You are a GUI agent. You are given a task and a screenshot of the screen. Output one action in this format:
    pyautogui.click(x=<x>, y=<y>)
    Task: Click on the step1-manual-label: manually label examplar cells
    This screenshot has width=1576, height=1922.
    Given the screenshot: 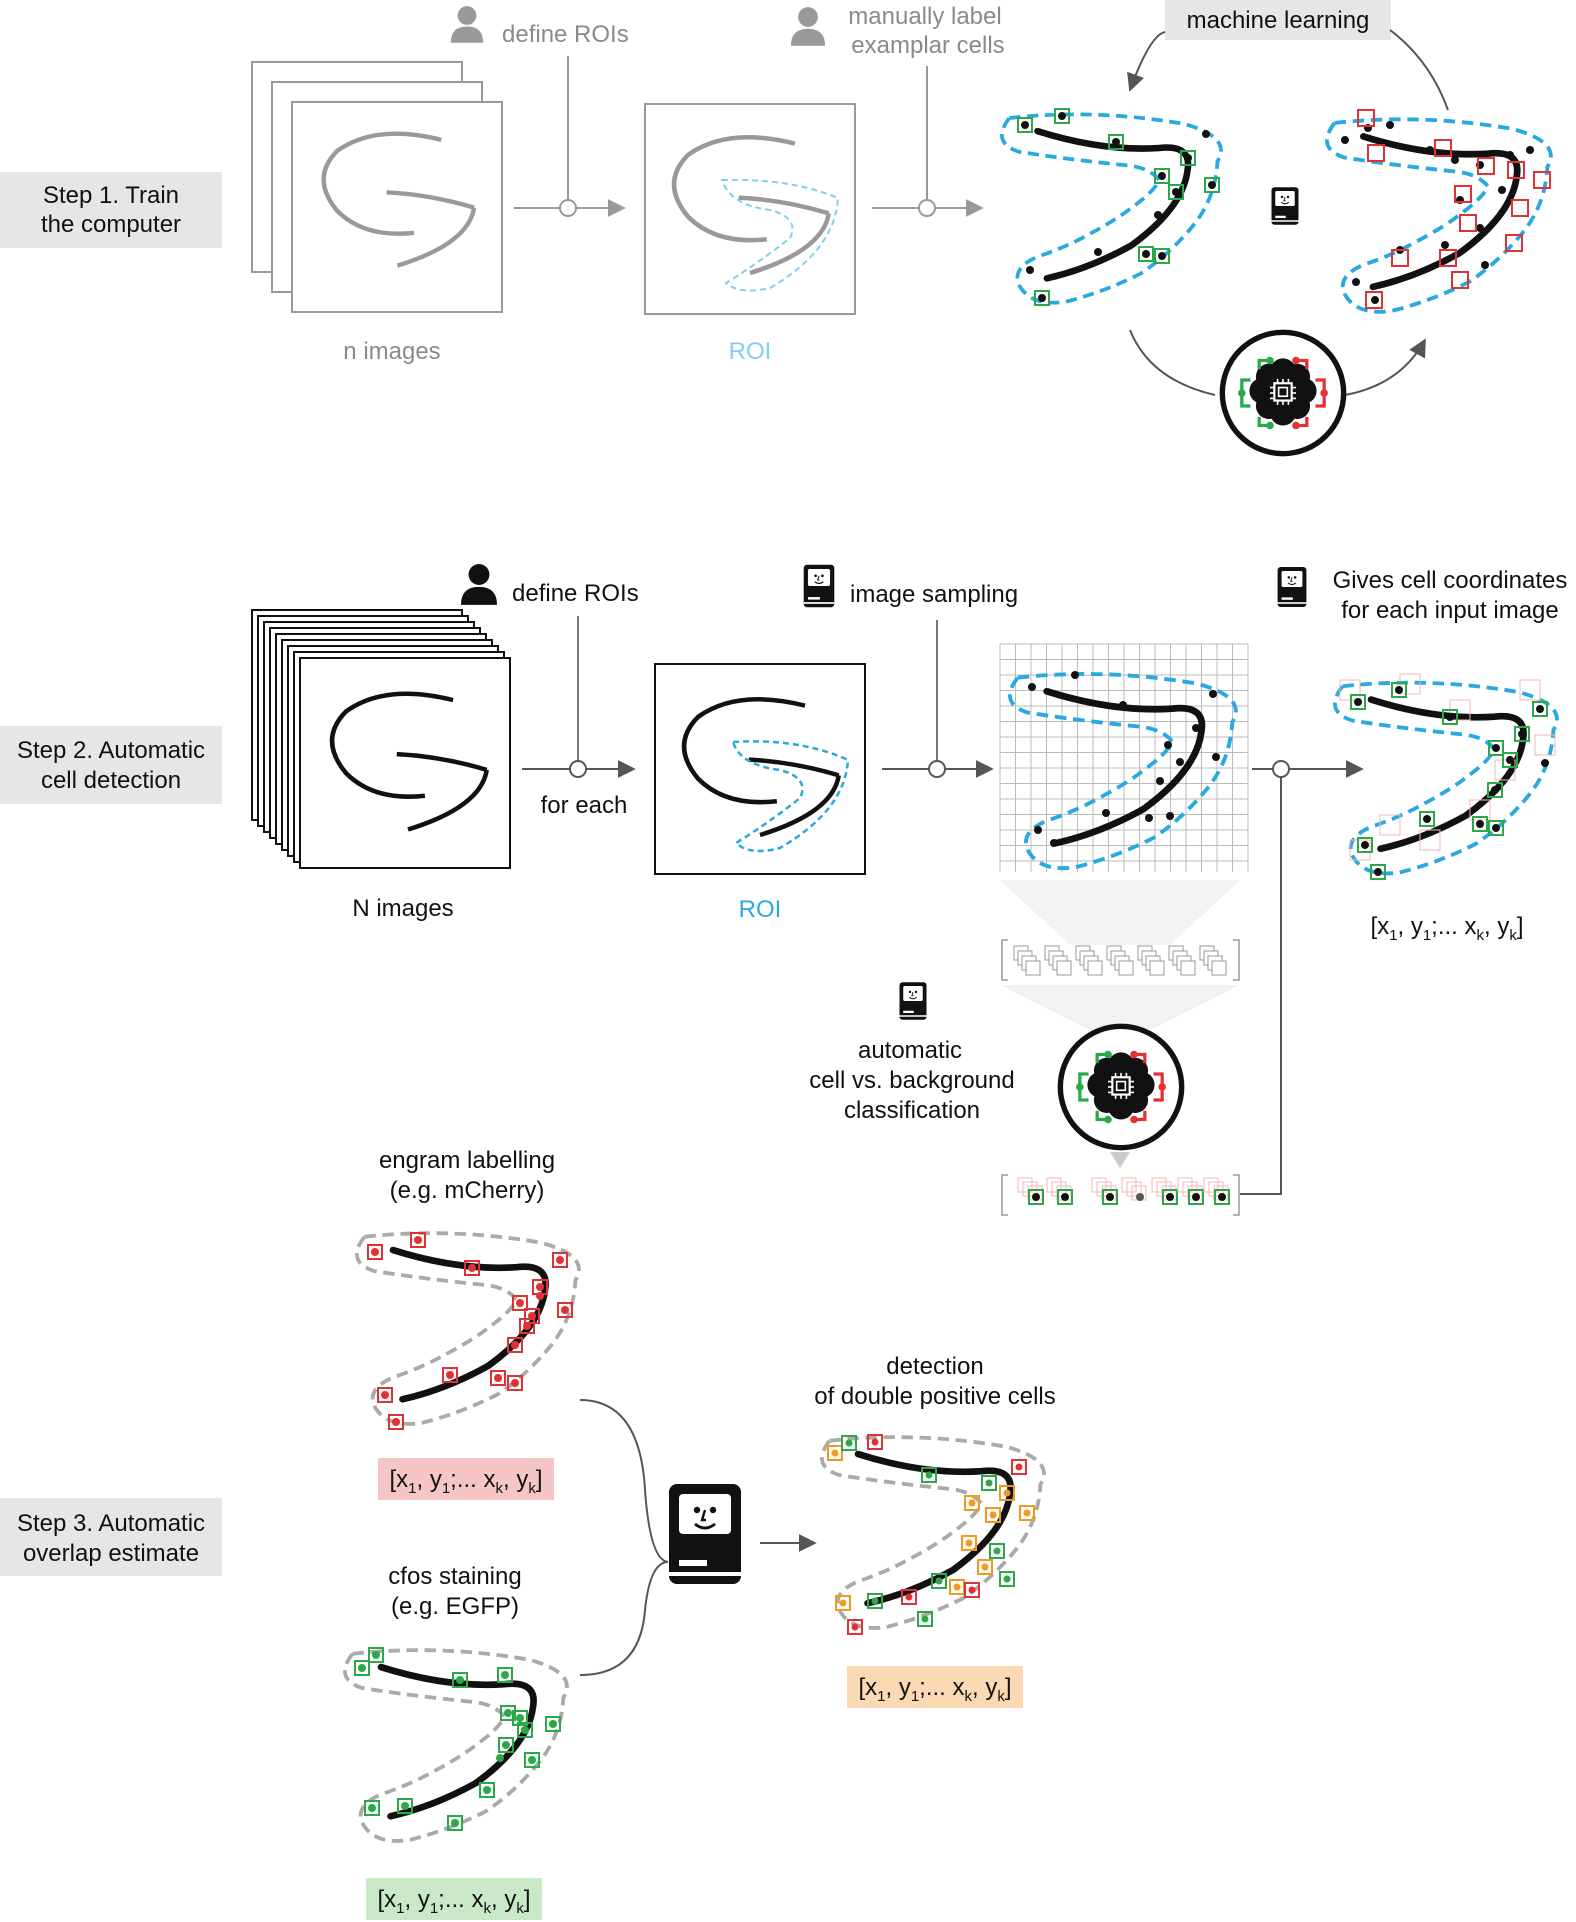 What is the action you would take?
    pyautogui.click(x=897, y=101)
    